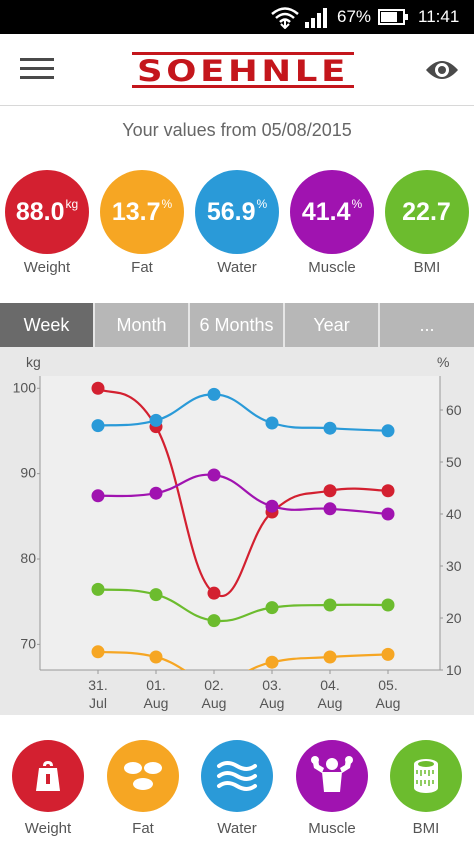  What do you see at coordinates (243, 494) in the screenshot?
I see `series-muscle` at bounding box center [243, 494].